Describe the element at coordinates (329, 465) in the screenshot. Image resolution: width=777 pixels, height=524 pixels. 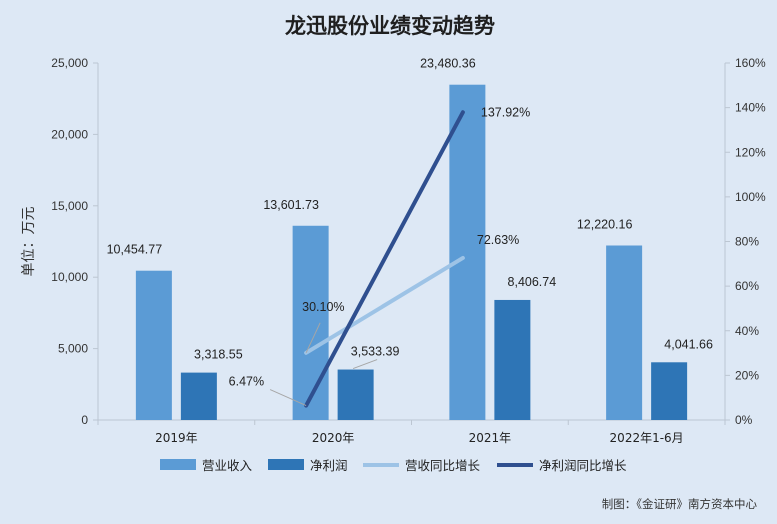
I see `legend-label: 净利润` at that location.